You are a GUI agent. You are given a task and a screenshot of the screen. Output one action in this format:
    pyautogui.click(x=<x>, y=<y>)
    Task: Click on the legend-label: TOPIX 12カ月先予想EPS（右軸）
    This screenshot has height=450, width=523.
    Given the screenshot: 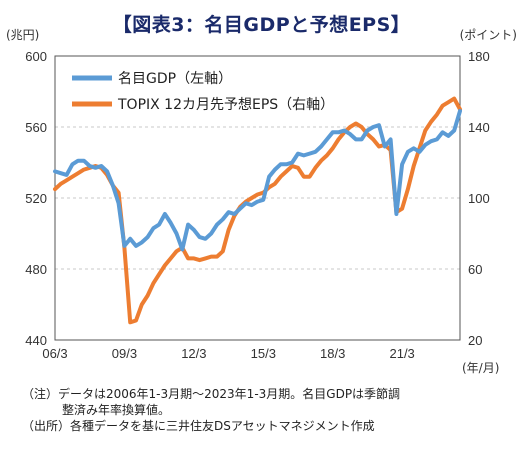 What is the action you would take?
    pyautogui.click(x=225, y=105)
    